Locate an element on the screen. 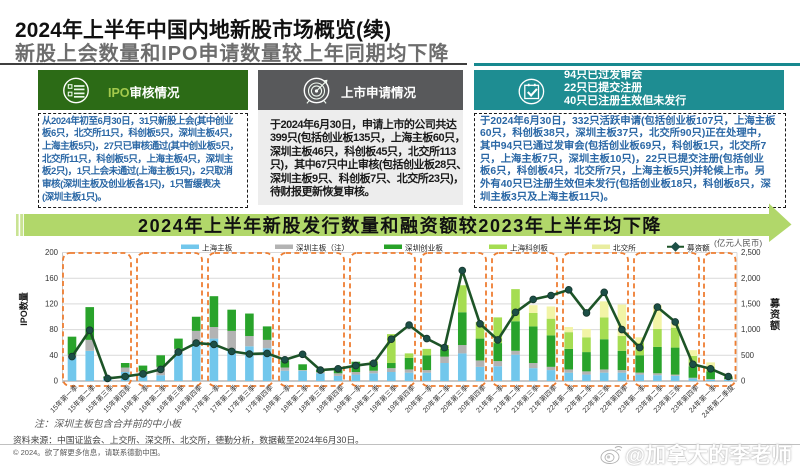 The width and height of the screenshot is (800, 466). svg-text: 120 is located at coordinates (52, 304).